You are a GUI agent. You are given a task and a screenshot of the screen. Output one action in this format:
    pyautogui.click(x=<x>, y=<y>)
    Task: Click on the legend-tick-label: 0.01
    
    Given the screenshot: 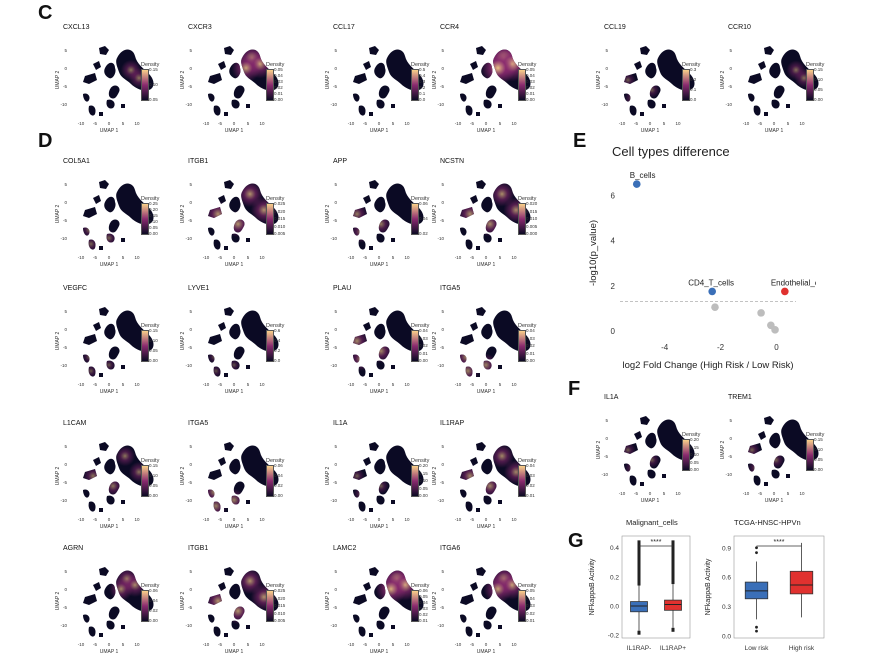 What is the action you would take?
    pyautogui.click(x=278, y=93)
    